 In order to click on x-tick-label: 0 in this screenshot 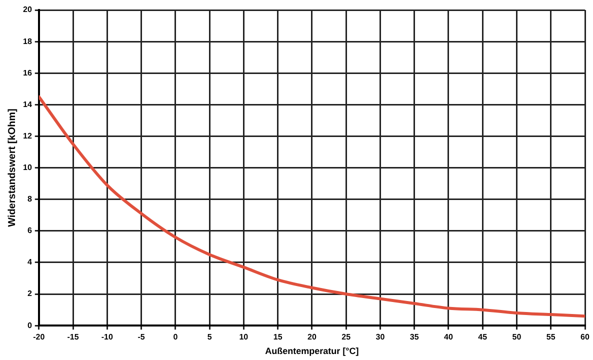, I will do `click(175, 337)`.